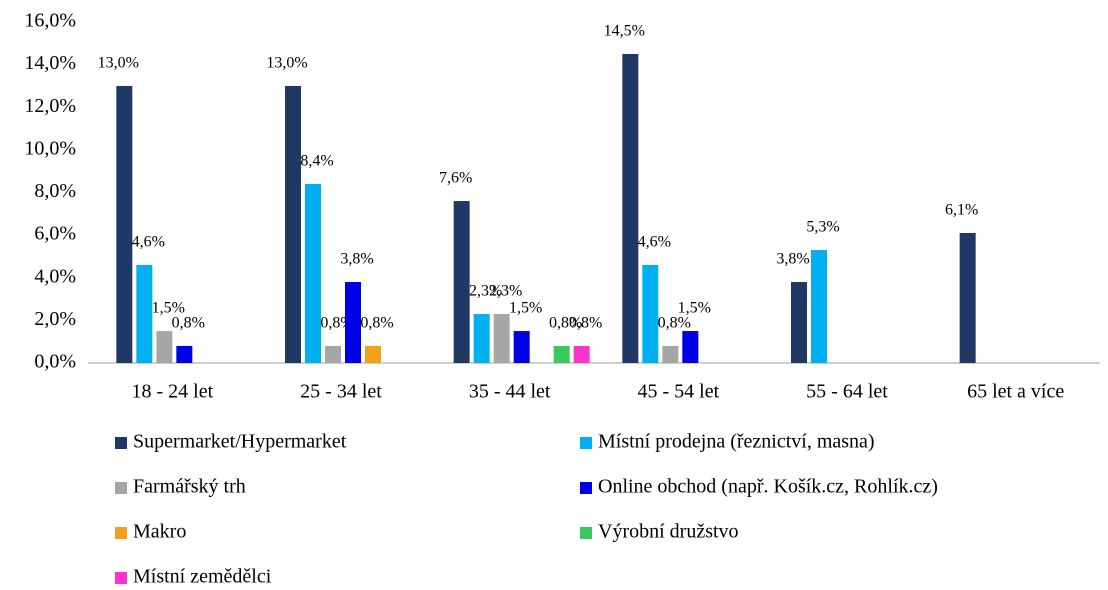 The width and height of the screenshot is (1108, 590). I want to click on legend-label: Výrobní družstvo, so click(668, 532).